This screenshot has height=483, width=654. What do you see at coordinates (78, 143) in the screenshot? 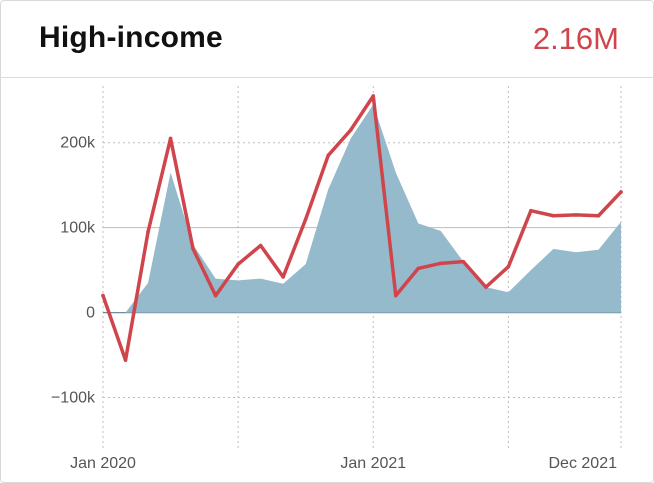
I see `y-tick-label: 200k` at bounding box center [78, 143].